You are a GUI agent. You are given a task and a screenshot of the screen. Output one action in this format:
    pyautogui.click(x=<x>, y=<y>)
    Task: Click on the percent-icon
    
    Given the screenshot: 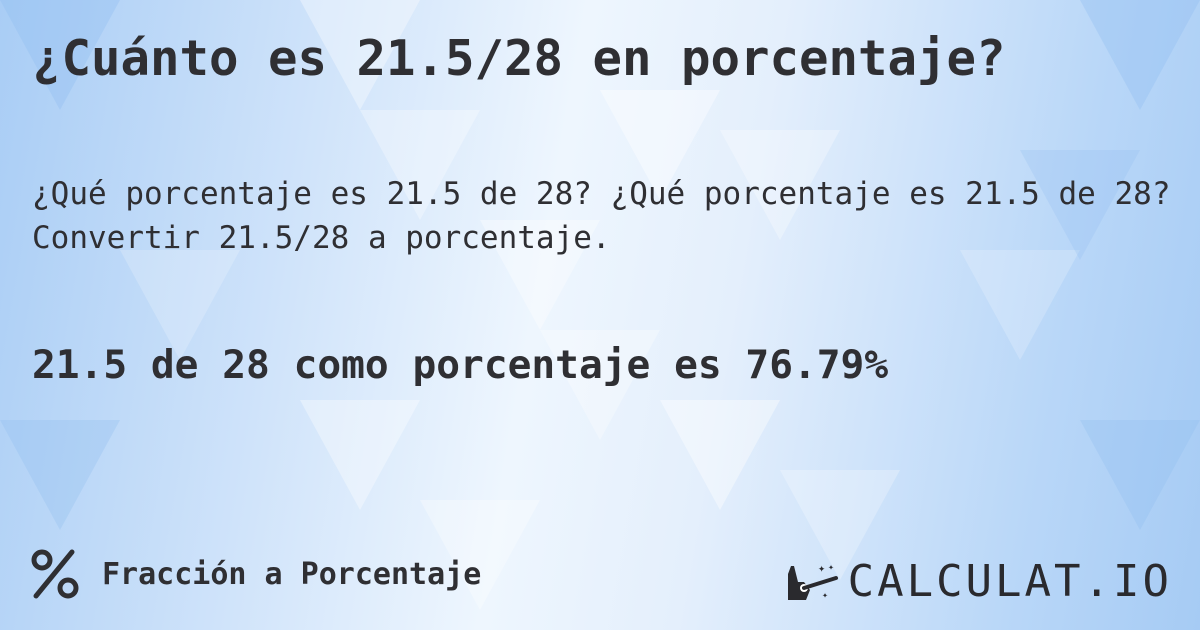 What is the action you would take?
    pyautogui.click(x=55, y=574)
    